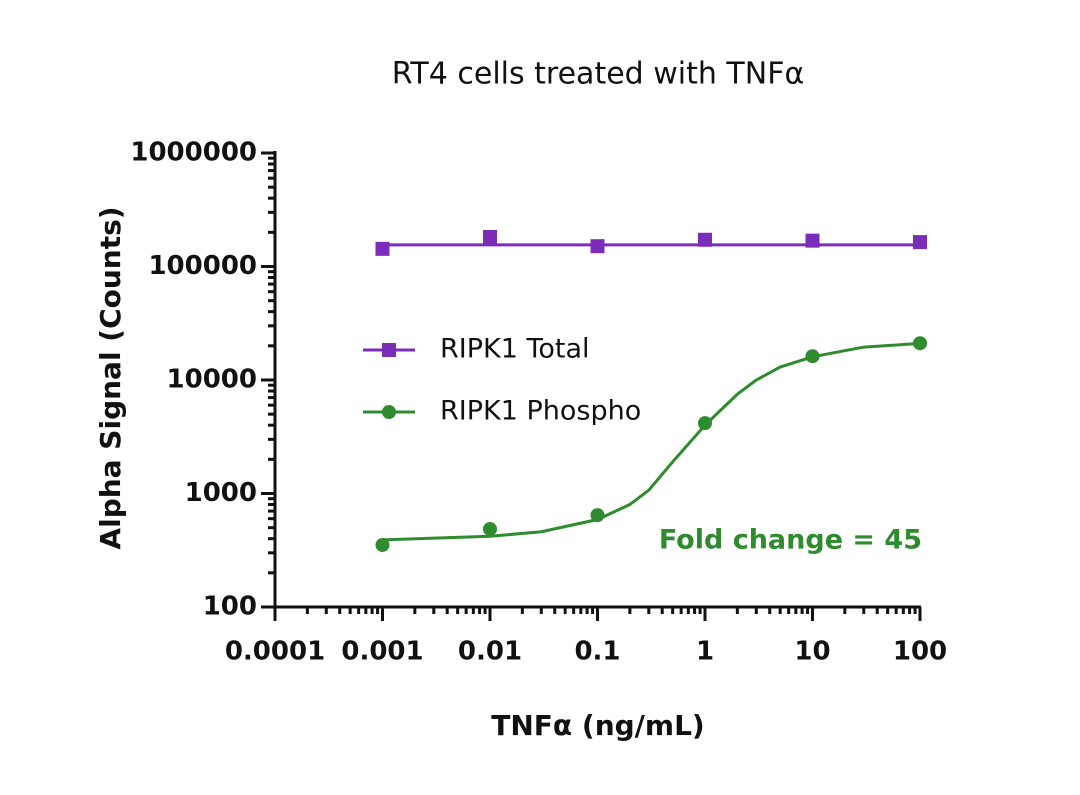 The height and width of the screenshot is (795, 1080). I want to click on y-tick-label: 10000, so click(212, 380).